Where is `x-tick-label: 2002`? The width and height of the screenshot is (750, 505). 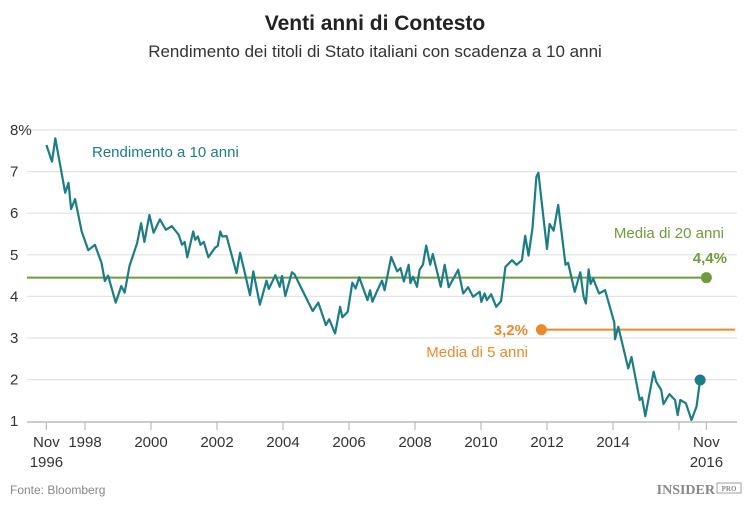
x-tick-label: 2002 is located at coordinates (216, 442).